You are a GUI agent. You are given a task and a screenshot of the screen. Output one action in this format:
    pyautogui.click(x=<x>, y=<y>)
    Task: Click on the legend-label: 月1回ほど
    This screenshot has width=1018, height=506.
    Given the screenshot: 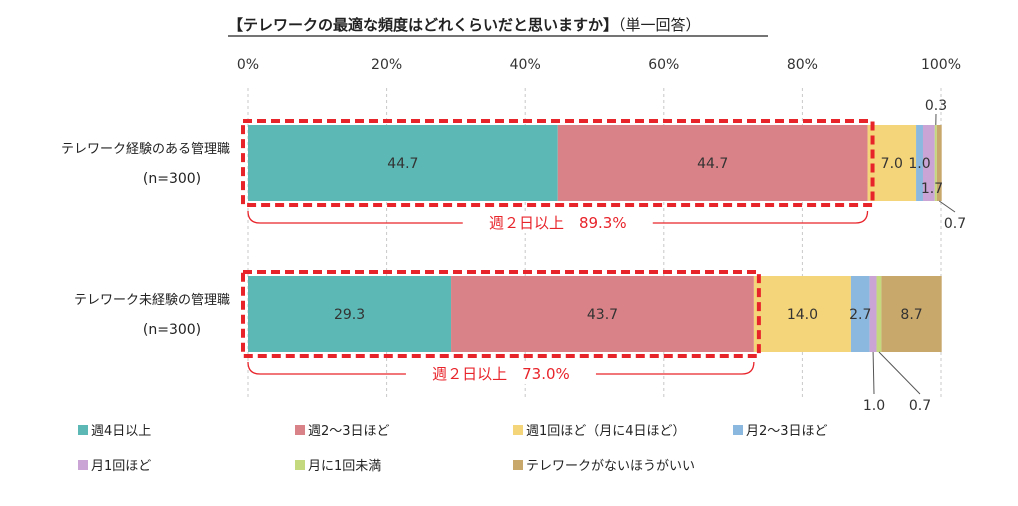 What is the action you would take?
    pyautogui.click(x=121, y=466)
    